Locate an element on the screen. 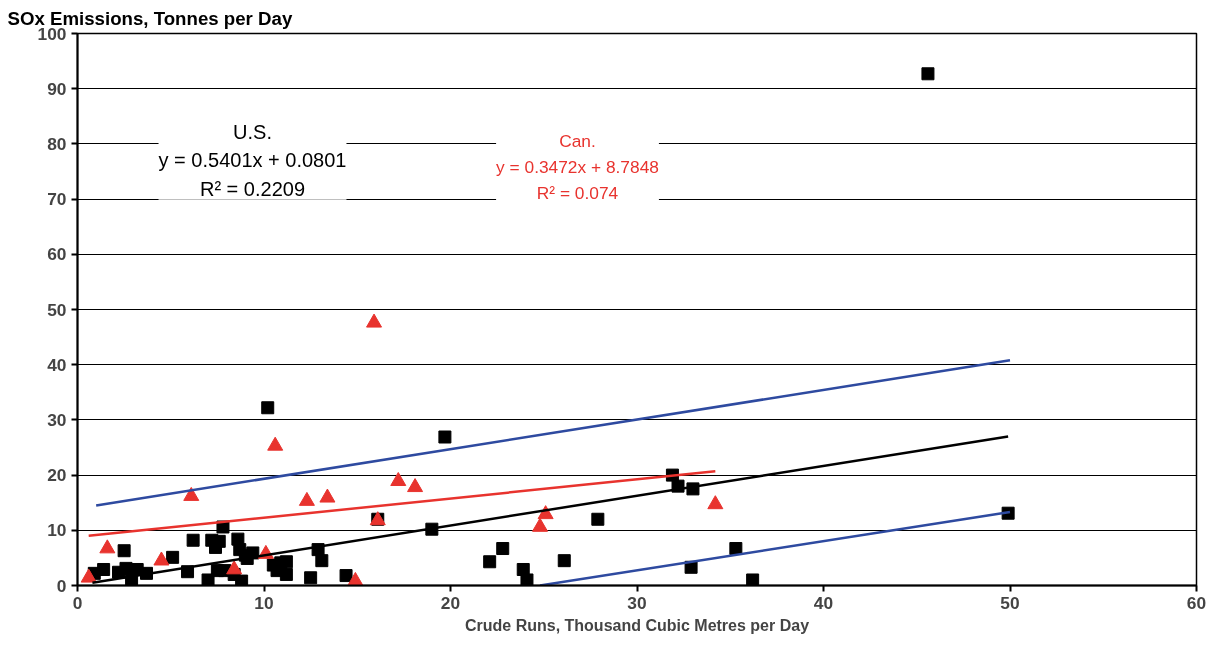  x-tick-label: 50 is located at coordinates (1010, 602).